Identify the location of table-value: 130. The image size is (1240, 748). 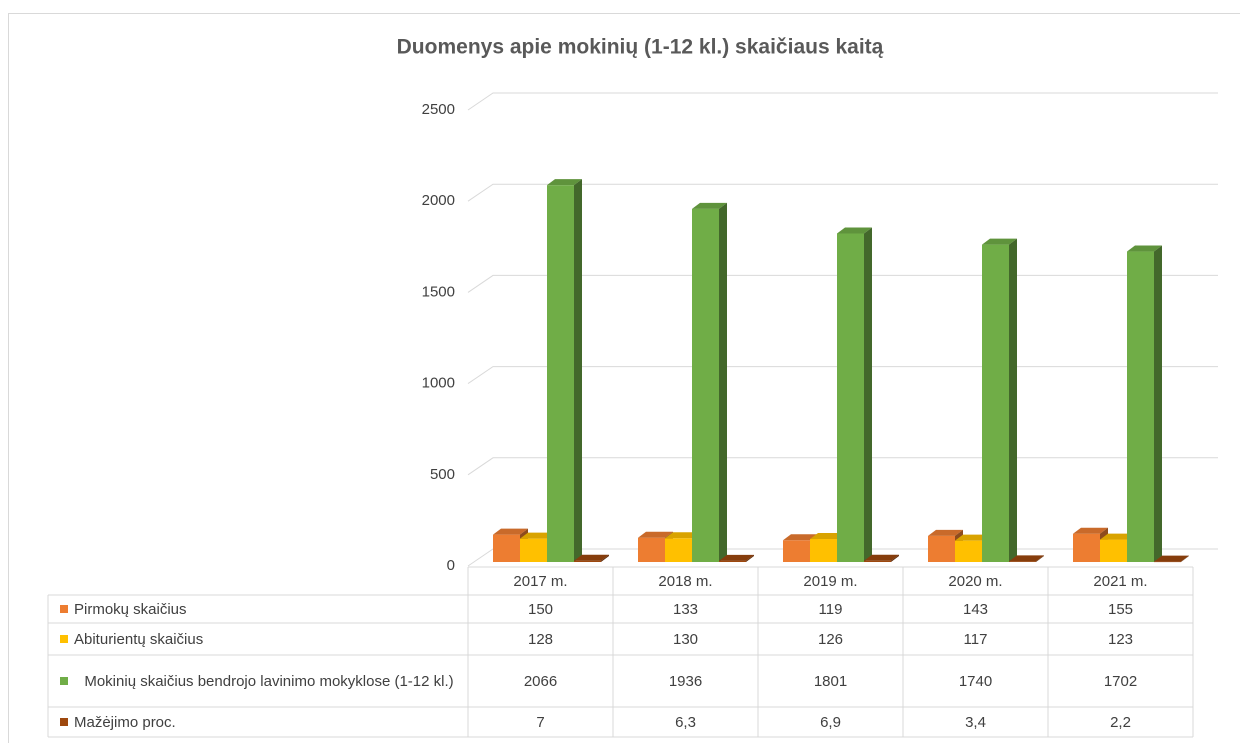
(685, 639).